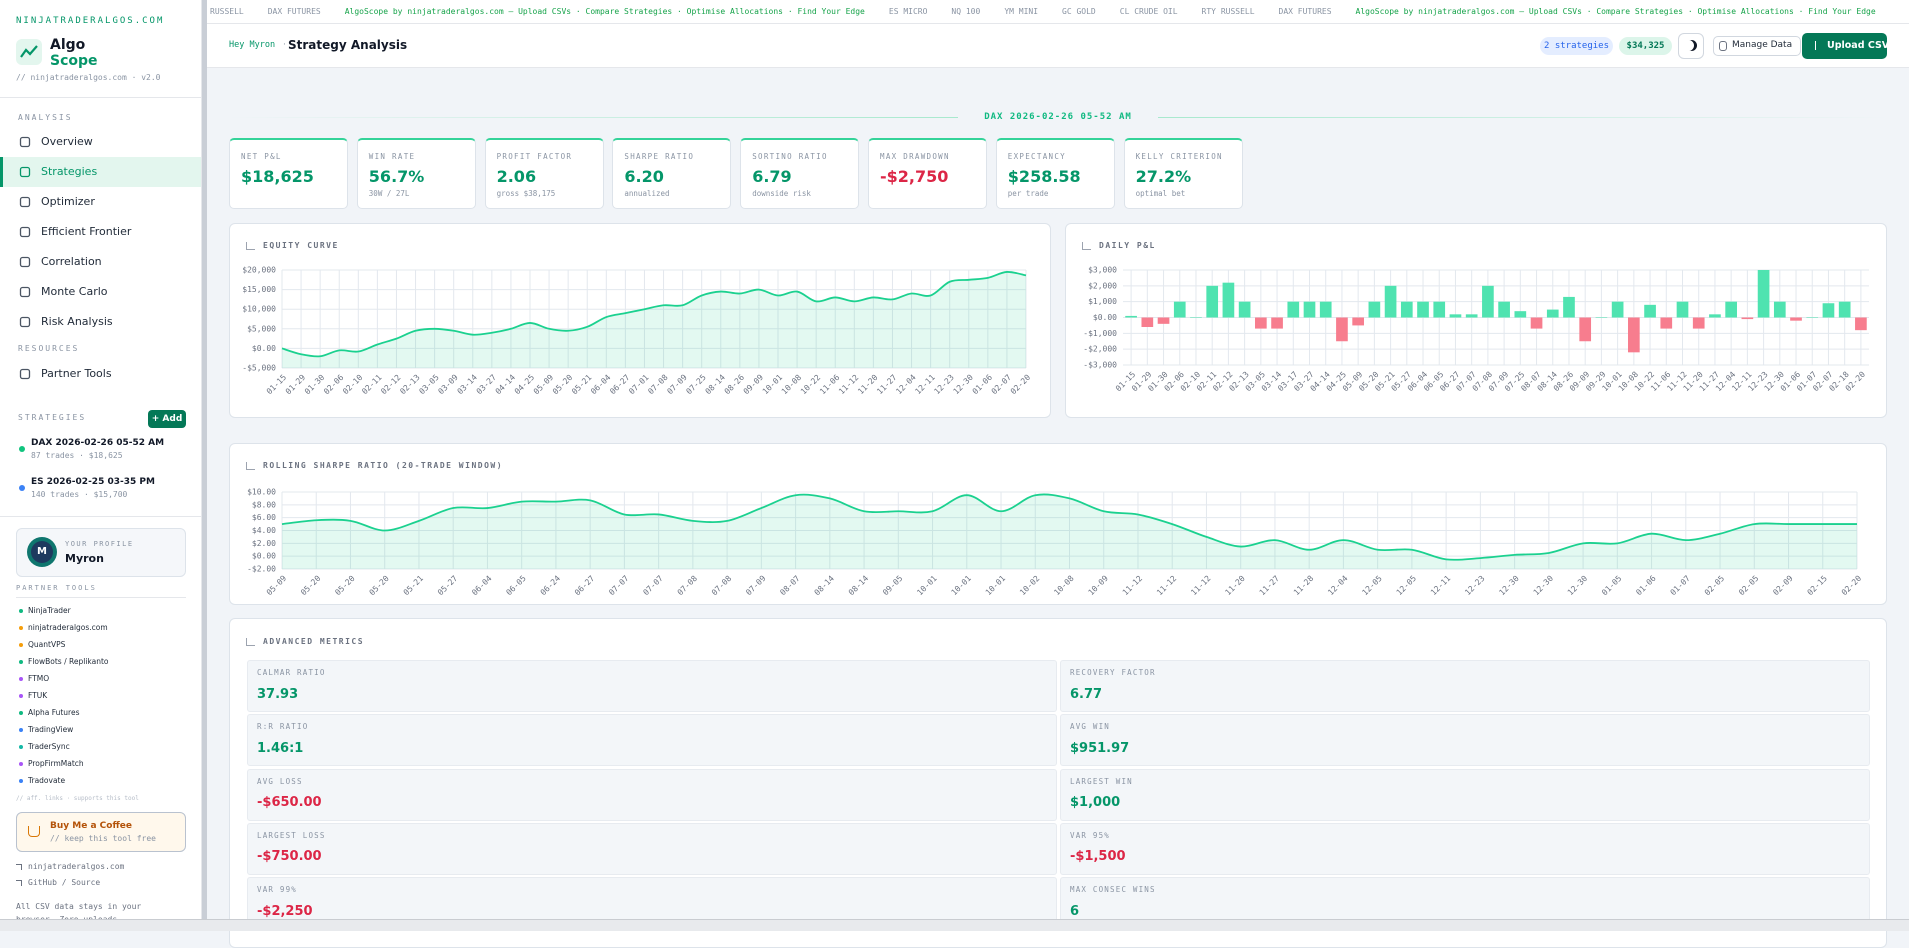 Image resolution: width=1909 pixels, height=948 pixels. I want to click on kpi-value: -$2,750, so click(914, 176).